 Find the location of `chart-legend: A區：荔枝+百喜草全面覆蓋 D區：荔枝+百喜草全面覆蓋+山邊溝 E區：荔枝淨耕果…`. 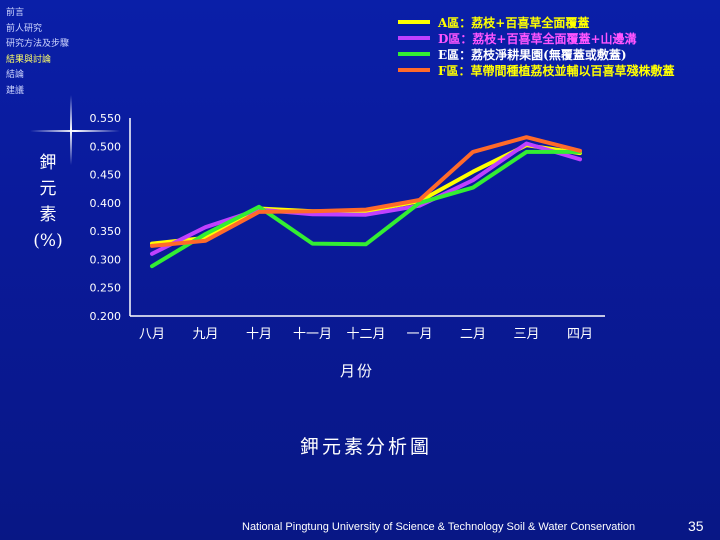

chart-legend: A區：荔枝+百喜草全面覆蓋 D區：荔枝+百喜草全面覆蓋+山邊溝 E區：荔枝淨耕果… is located at coordinates (536, 46).